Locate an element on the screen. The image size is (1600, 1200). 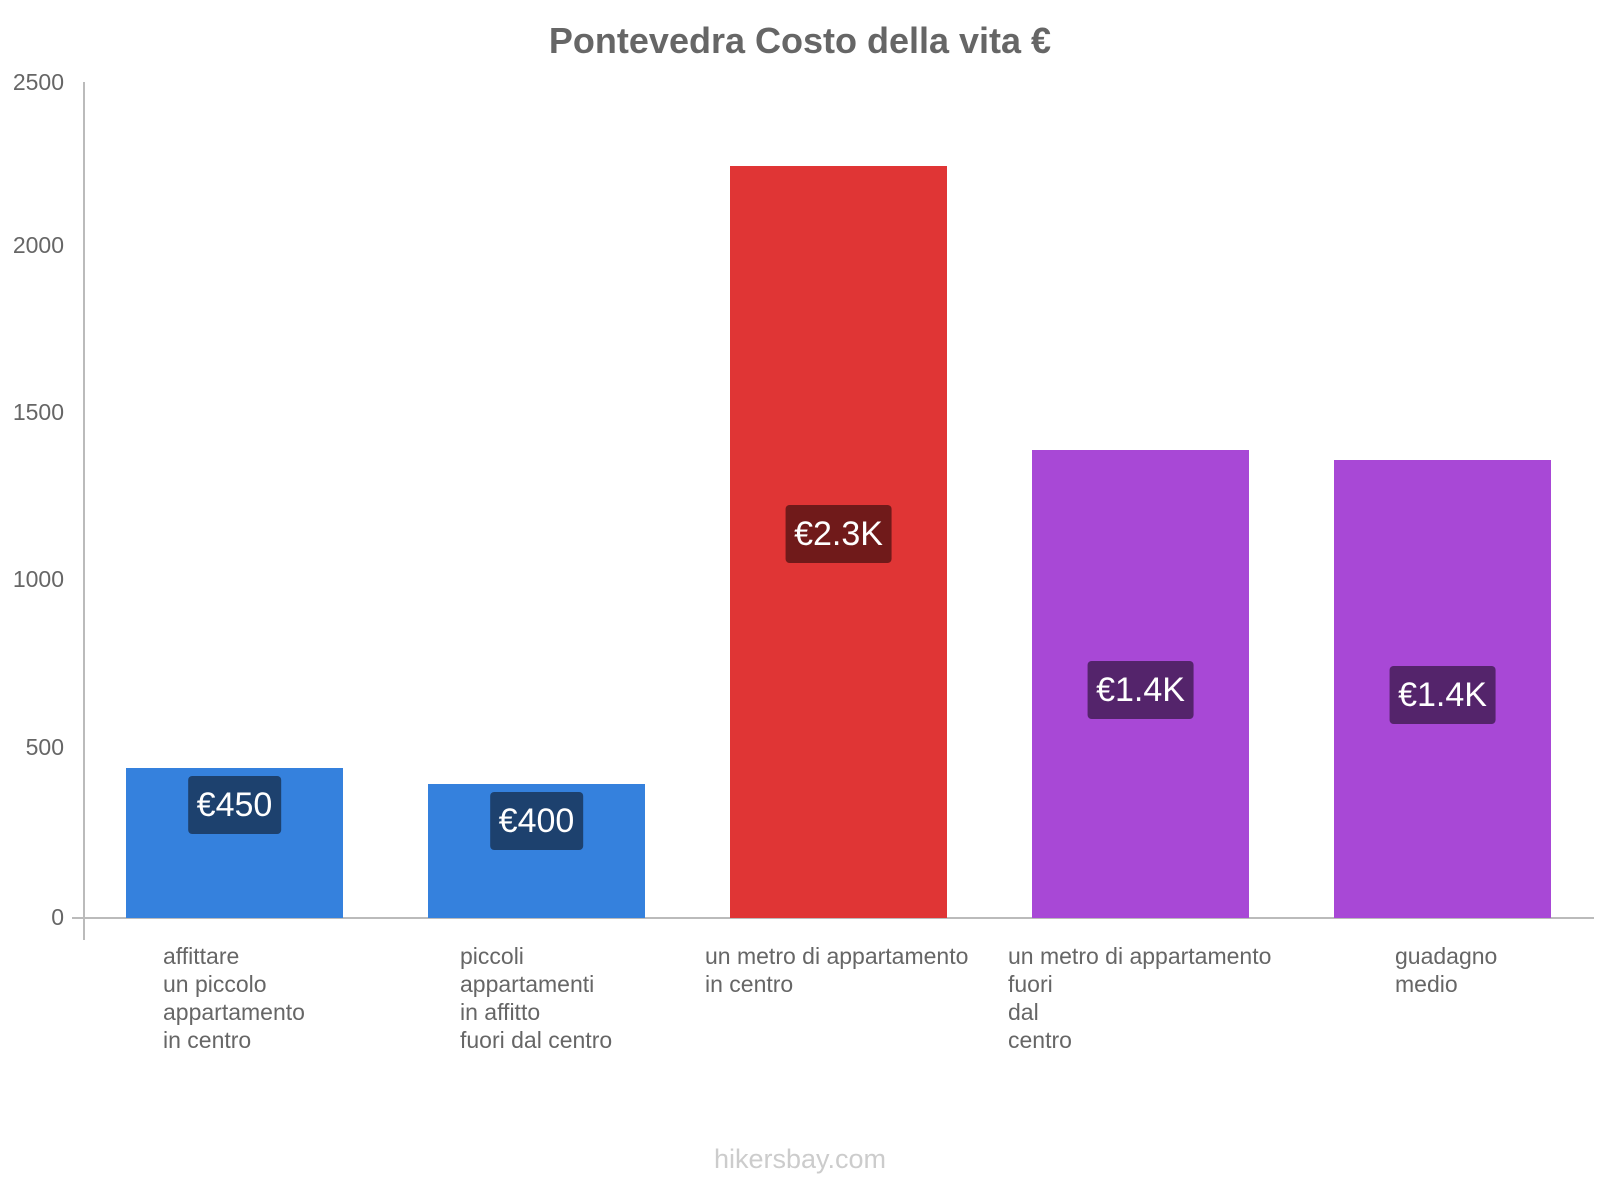
x-tick-label: guadagno medio is located at coordinates (1446, 970).